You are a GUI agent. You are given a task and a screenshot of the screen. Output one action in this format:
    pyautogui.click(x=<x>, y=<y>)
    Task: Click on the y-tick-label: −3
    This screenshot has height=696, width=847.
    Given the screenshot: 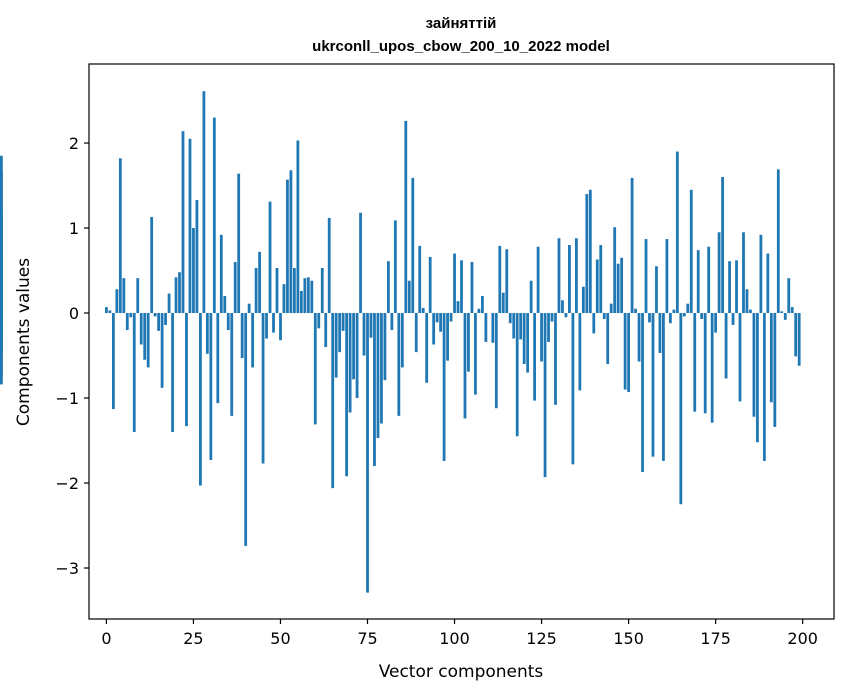 What is the action you would take?
    pyautogui.click(x=67, y=568)
    